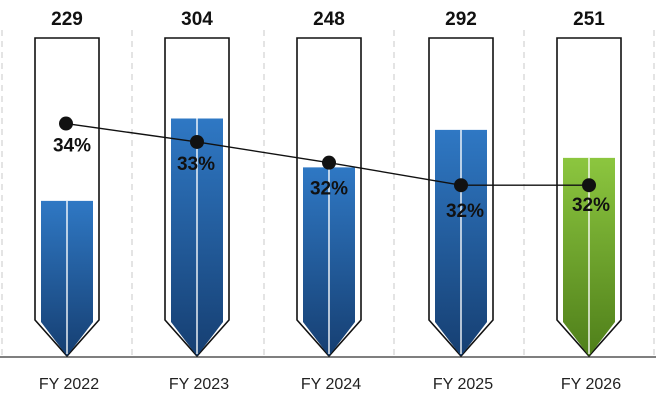  I want to click on bar-value-label: 229, so click(67, 19).